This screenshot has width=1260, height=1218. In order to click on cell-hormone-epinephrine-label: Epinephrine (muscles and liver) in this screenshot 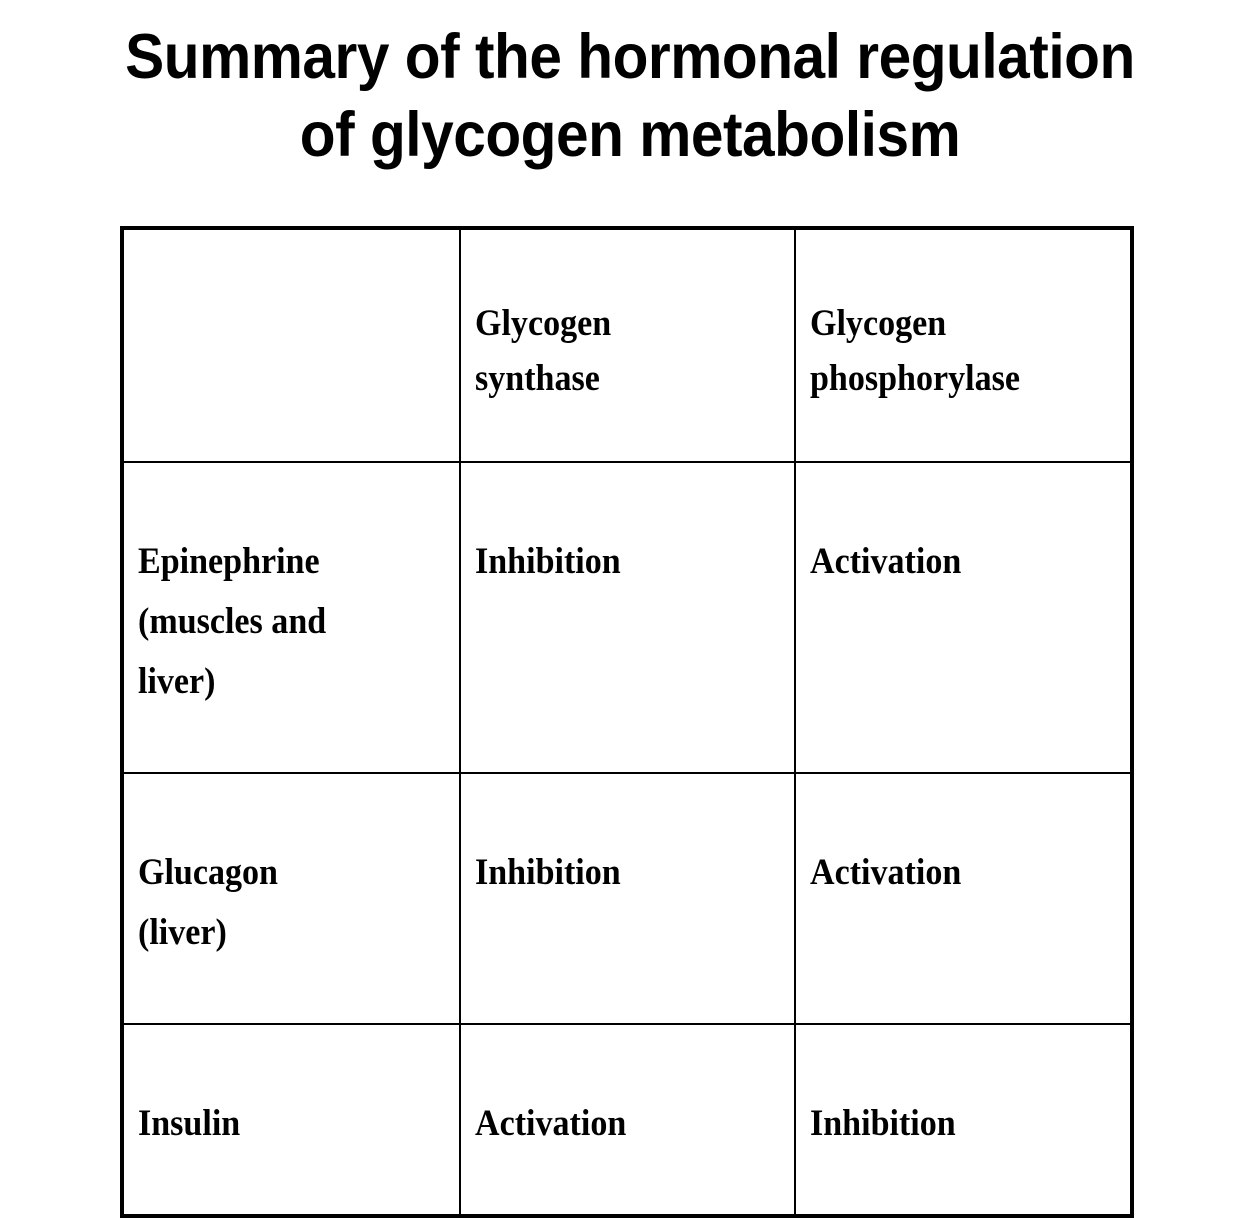, I will do `click(232, 621)`.